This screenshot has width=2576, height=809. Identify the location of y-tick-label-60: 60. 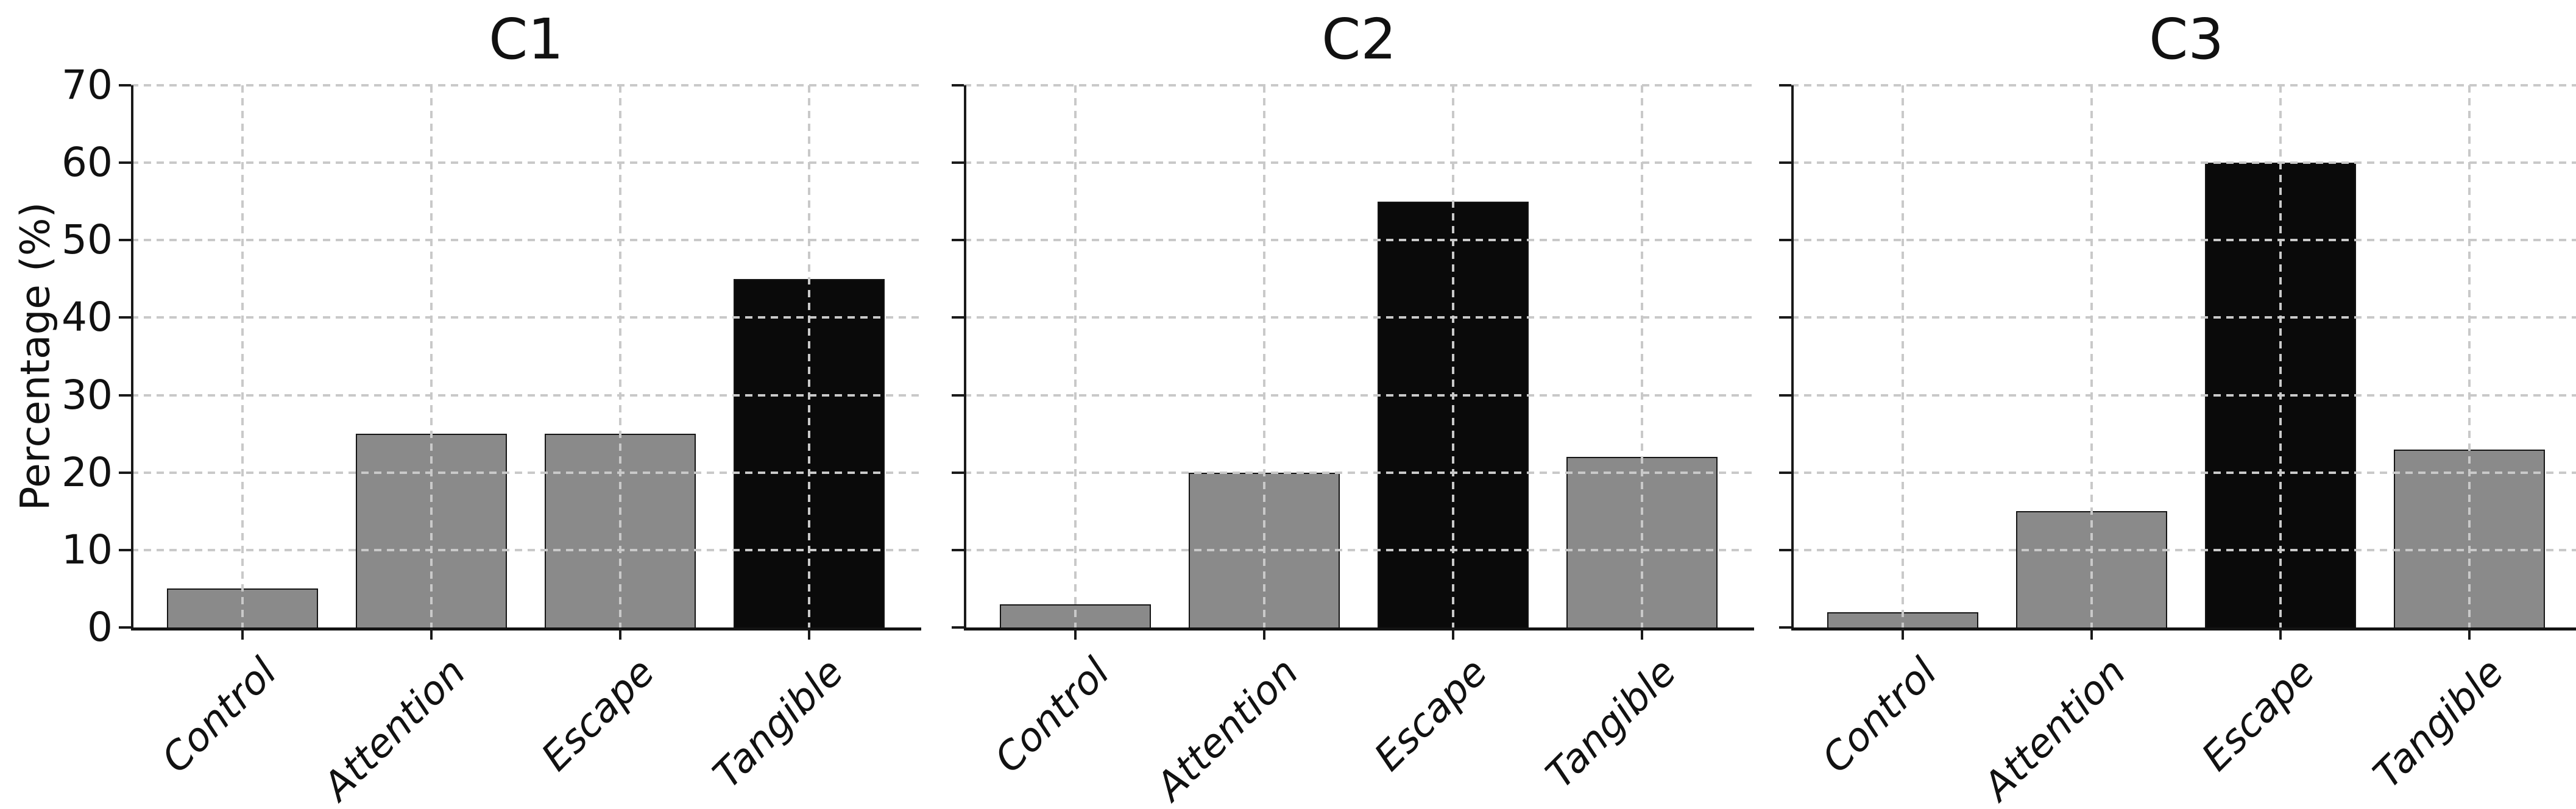
(87, 162).